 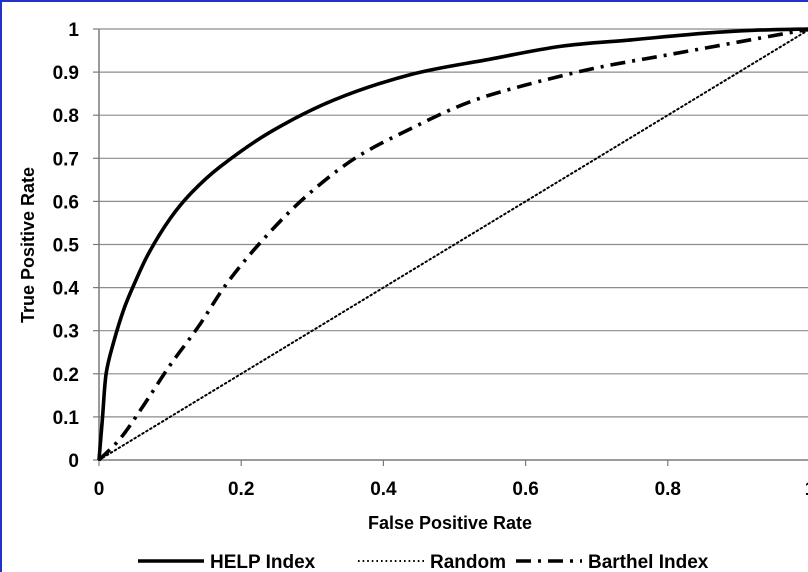 What do you see at coordinates (668, 489) in the screenshot?
I see `x-tick-label: 0.8` at bounding box center [668, 489].